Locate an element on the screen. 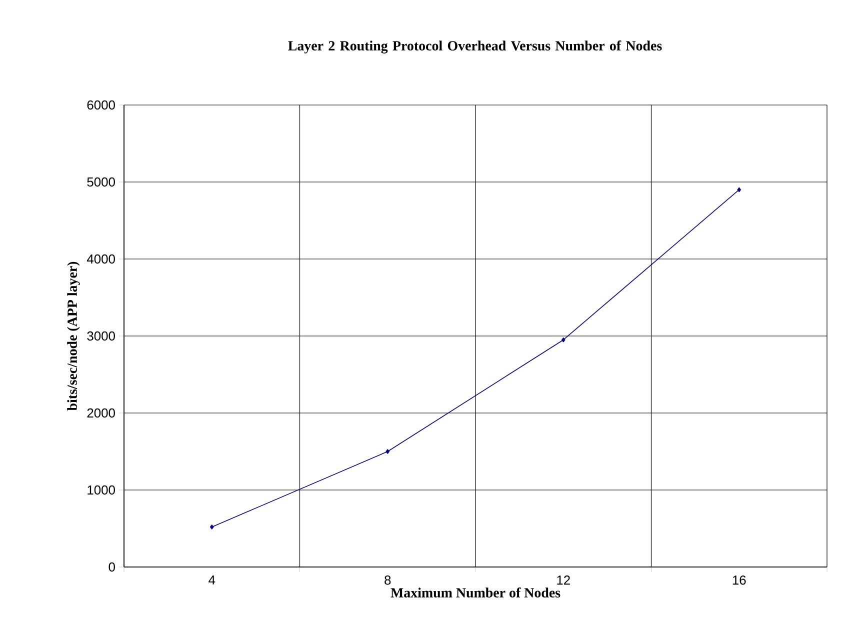 This screenshot has width=860, height=637. x-axis-title: Maximum Number of Nodes is located at coordinates (475, 593).